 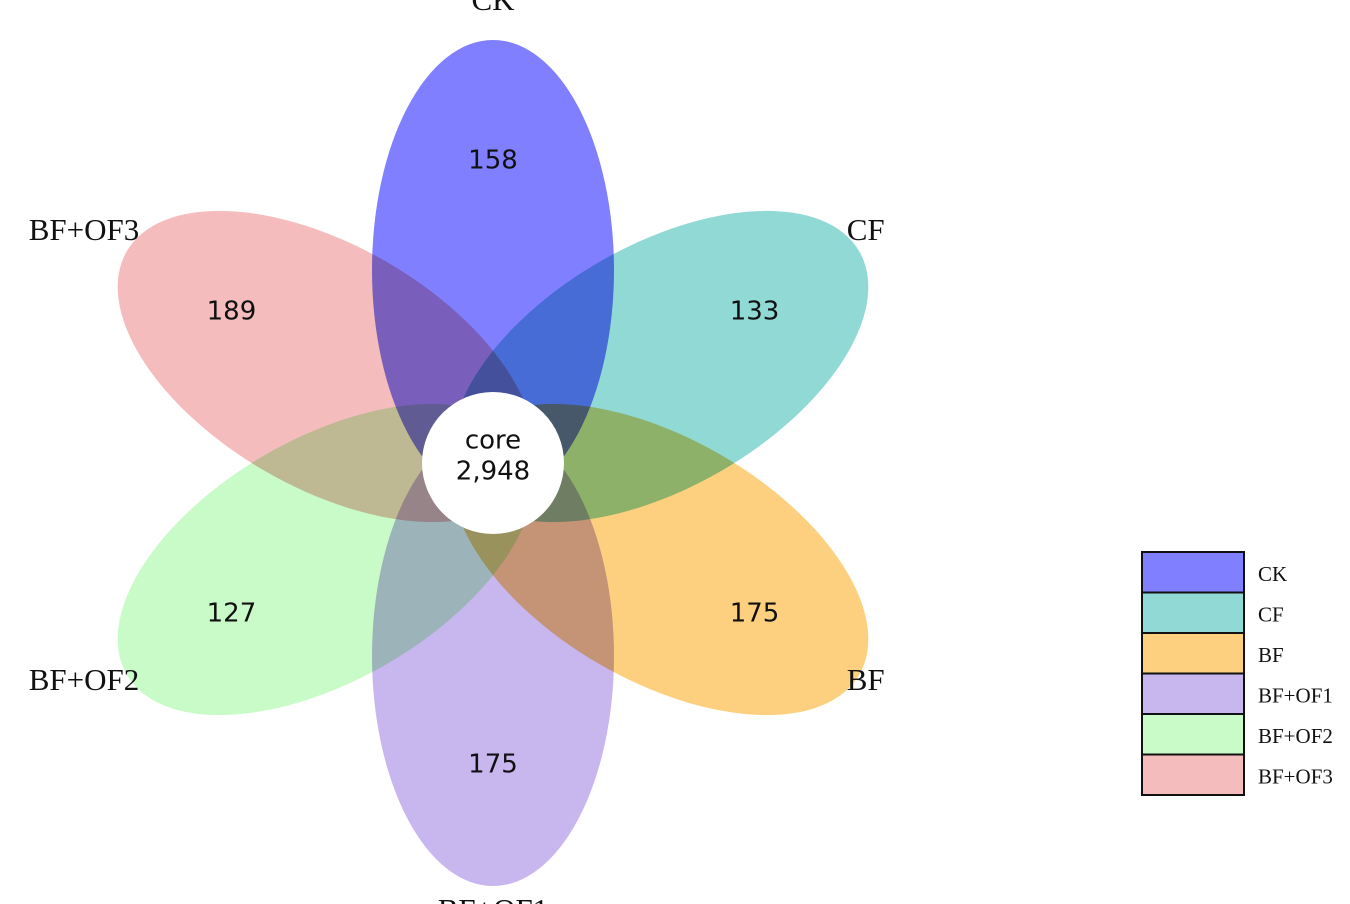 I want to click on core-circle, so click(x=493, y=463).